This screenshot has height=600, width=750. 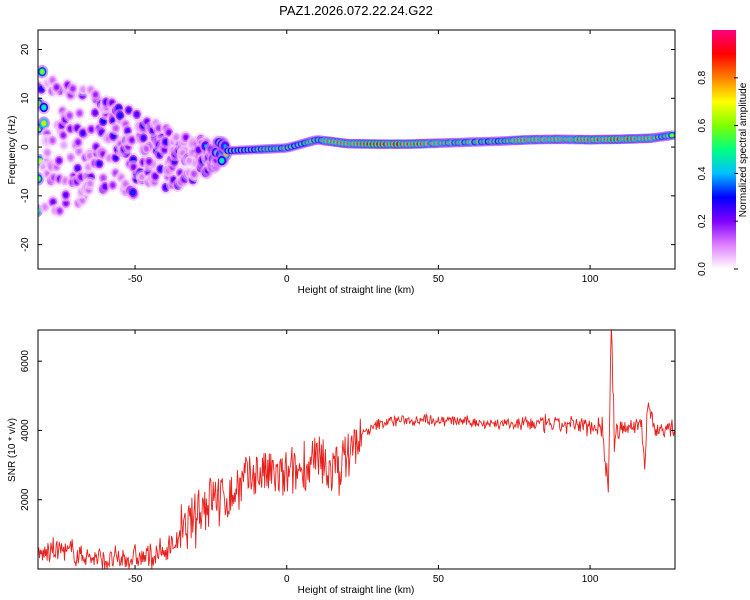 I want to click on colorbar-tick-label: 0.2, so click(x=702, y=221).